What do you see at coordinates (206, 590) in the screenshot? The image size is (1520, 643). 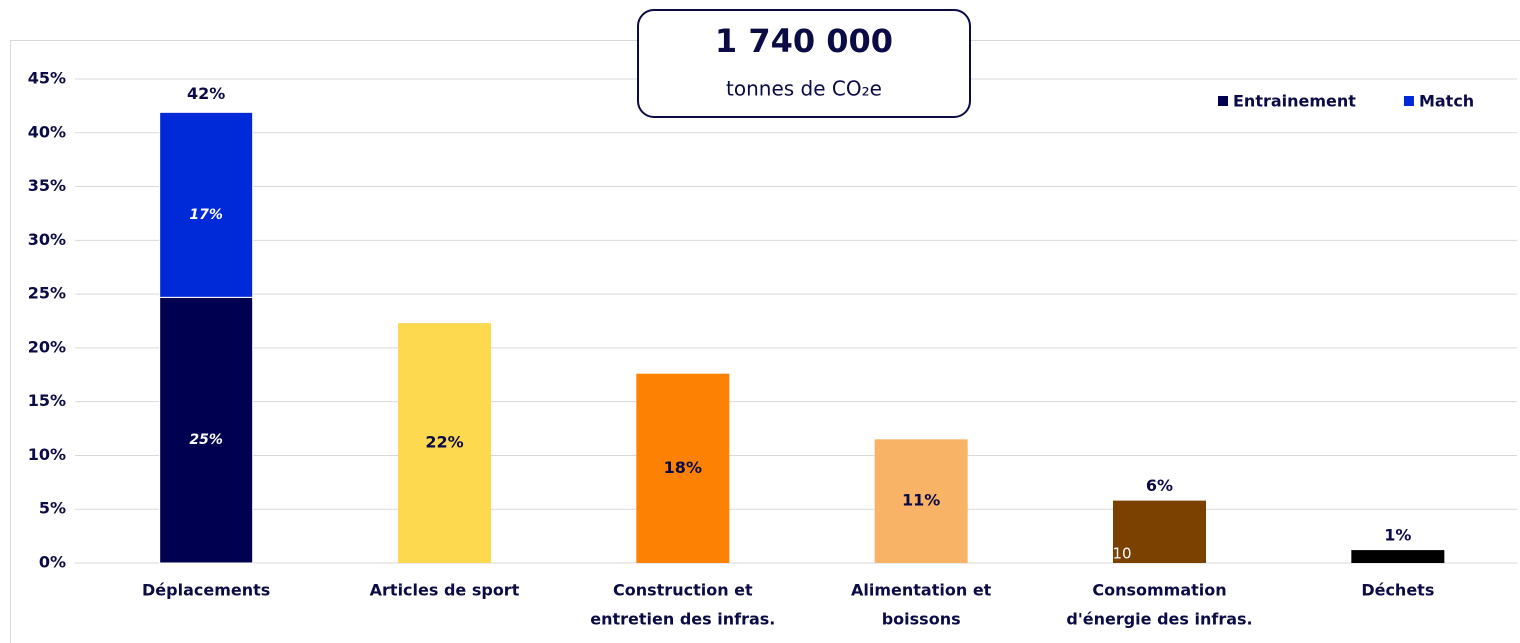 I see `x-tick-label: Déplacements` at bounding box center [206, 590].